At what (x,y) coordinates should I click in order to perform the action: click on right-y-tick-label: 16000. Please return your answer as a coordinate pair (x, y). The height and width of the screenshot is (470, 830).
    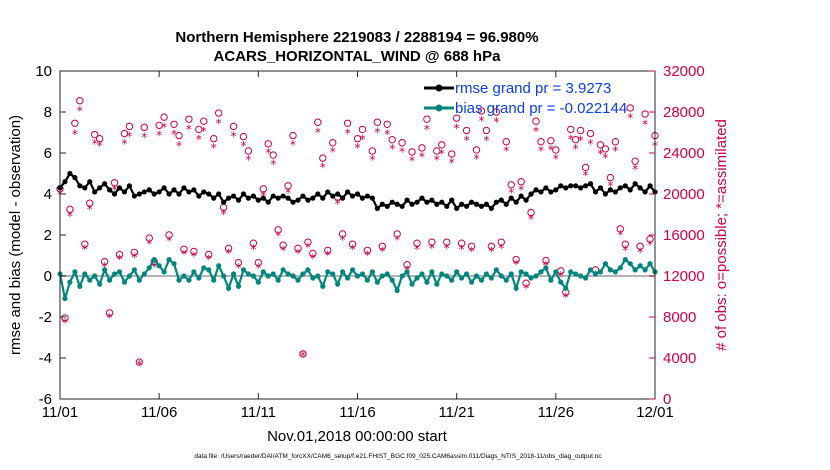
    Looking at the image, I should click on (684, 235).